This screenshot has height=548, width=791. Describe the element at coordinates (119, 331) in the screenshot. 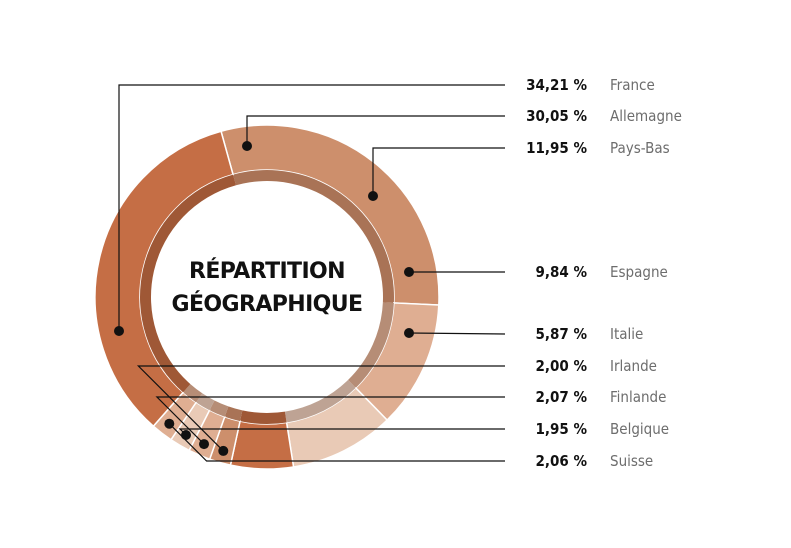

I see `leader-dot-france` at that location.